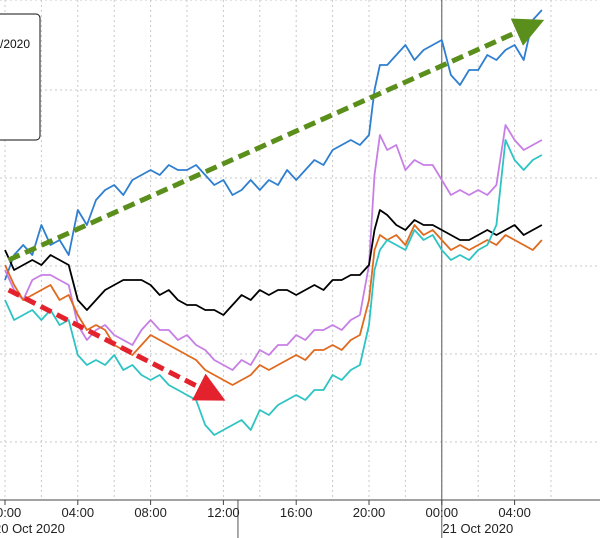  I want to click on x-tick-label: 20:00, so click(369, 512).